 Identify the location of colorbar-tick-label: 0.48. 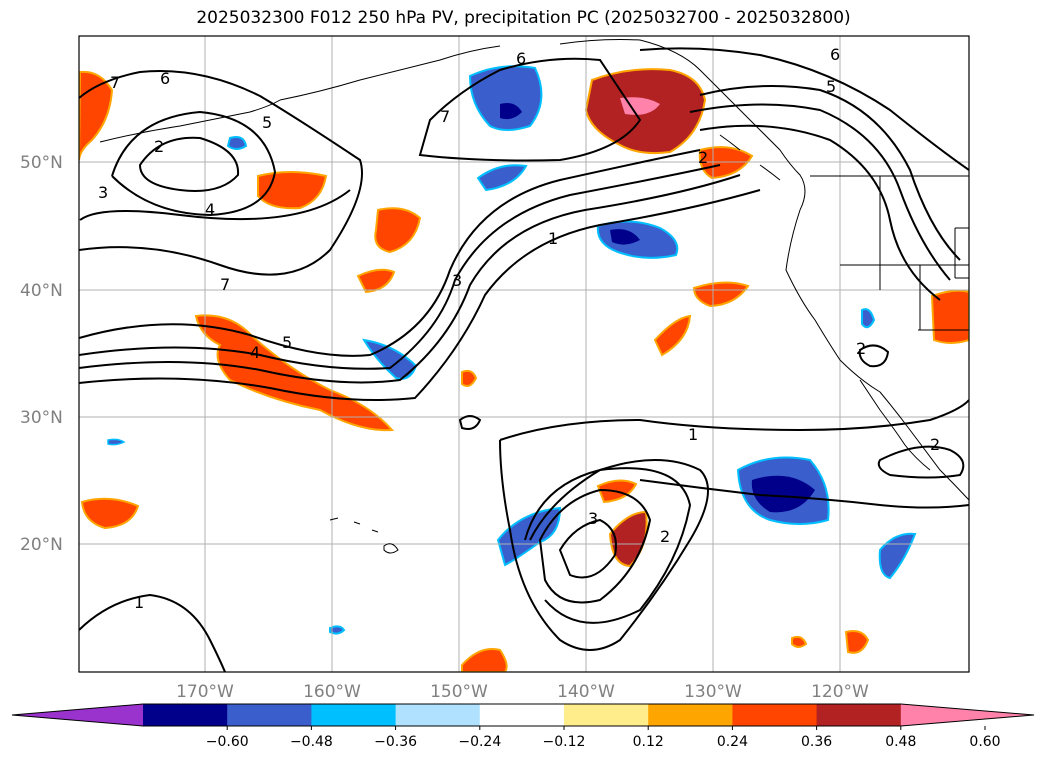
(900, 742).